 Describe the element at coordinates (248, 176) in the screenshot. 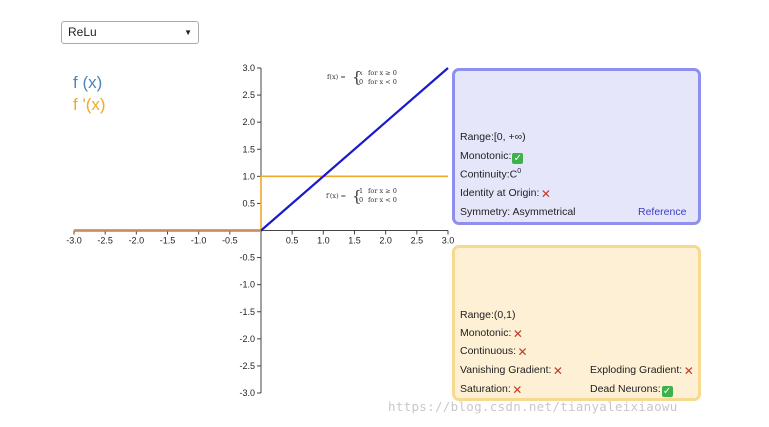

I see `y-tick-label: 1.0` at that location.